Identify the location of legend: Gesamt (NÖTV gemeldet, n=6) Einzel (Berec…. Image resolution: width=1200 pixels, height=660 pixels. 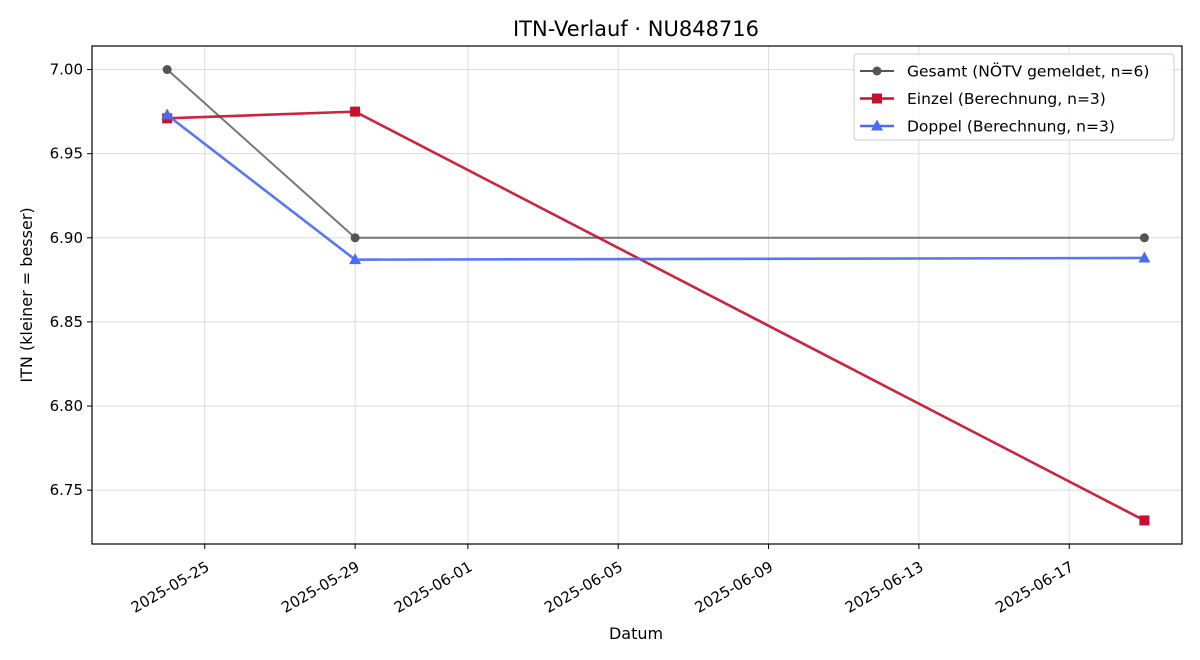
(1014, 97).